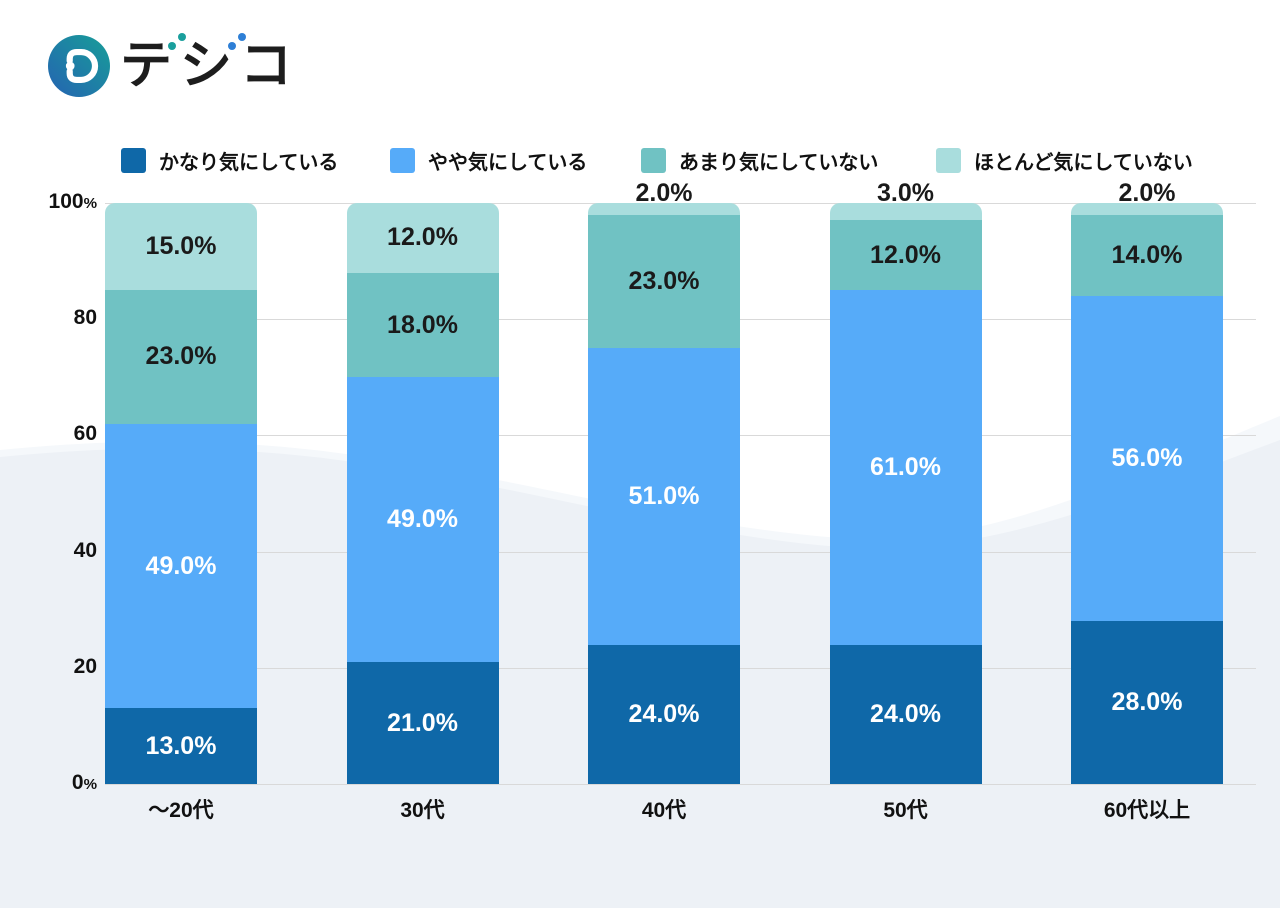  Describe the element at coordinates (84, 782) in the screenshot. I see `y-axis-tick-label: 0%` at that location.